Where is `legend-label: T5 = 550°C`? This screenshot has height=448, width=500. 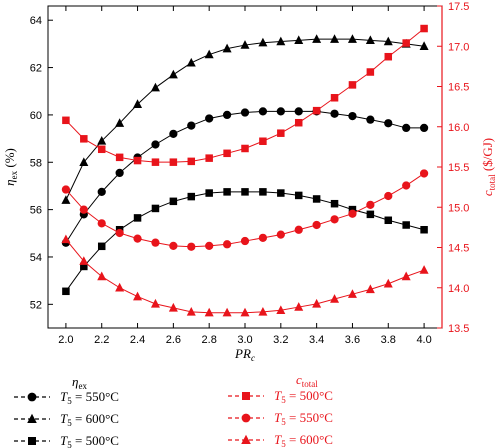
legend-label: T5 = 550°C is located at coordinates (303, 418).